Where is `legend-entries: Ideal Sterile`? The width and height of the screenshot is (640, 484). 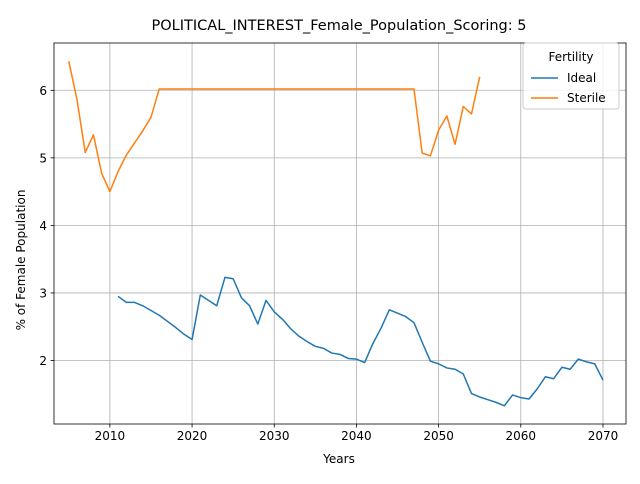
legend-entries: Ideal Sterile is located at coordinates (568, 88).